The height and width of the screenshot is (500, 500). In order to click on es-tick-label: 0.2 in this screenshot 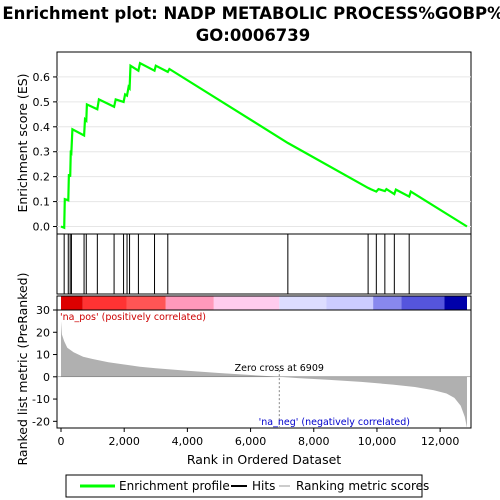, I will do `click(42, 177)`.